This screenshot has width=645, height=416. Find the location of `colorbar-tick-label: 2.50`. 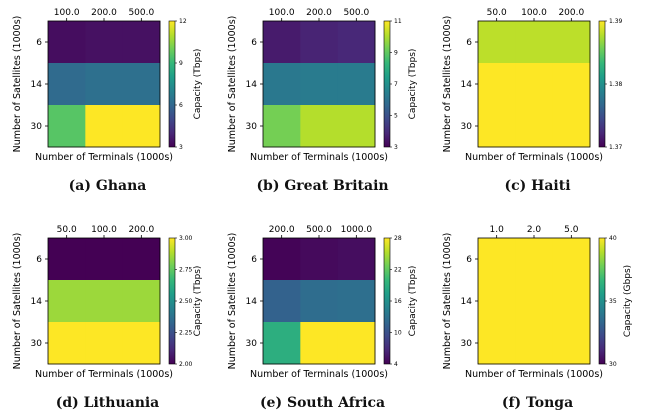

colorbar-tick-label: 2.50 is located at coordinates (186, 301).